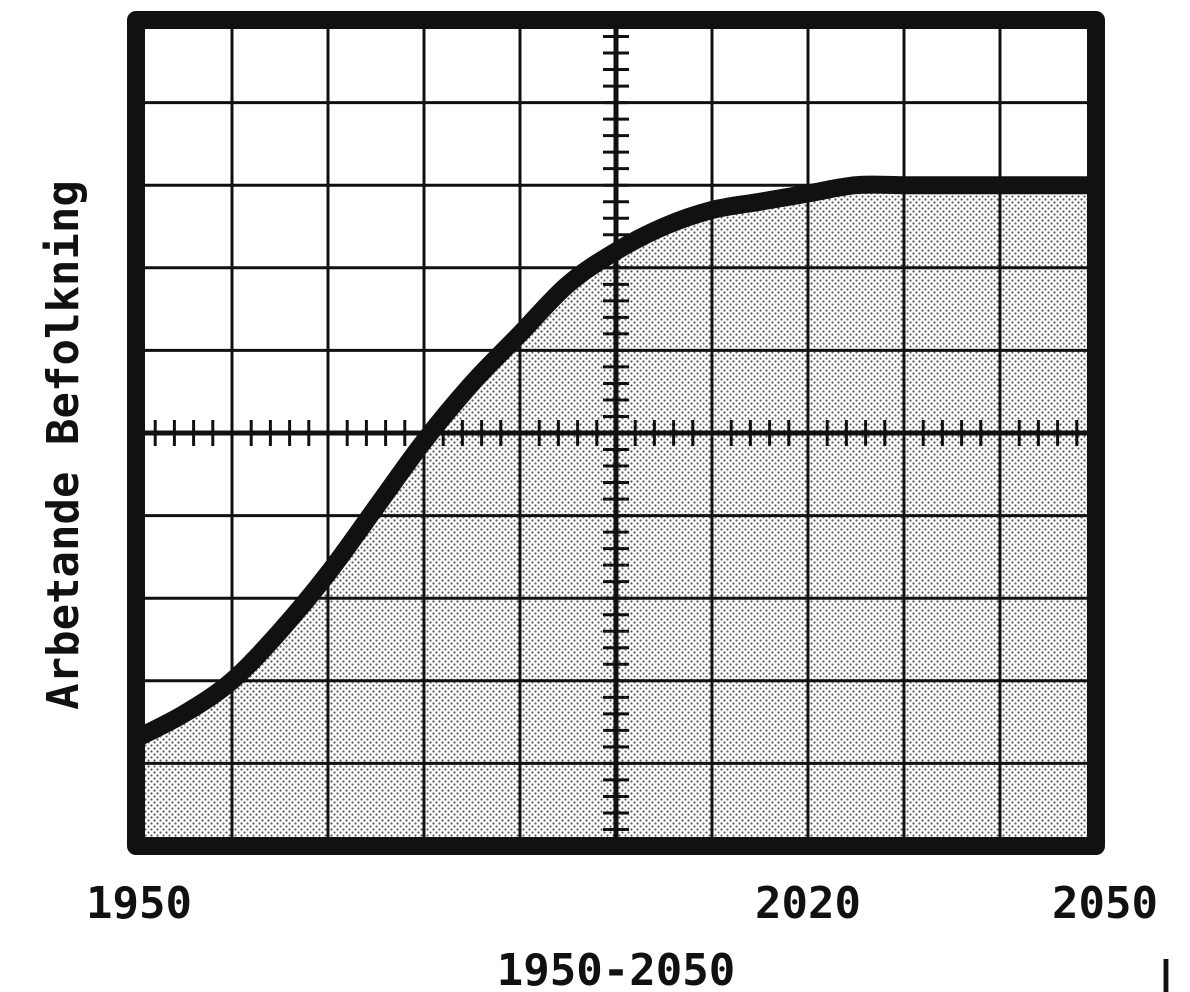 The image size is (1190, 992). Describe the element at coordinates (1166, 972) in the screenshot. I see `text-cursor-marker: |` at that location.